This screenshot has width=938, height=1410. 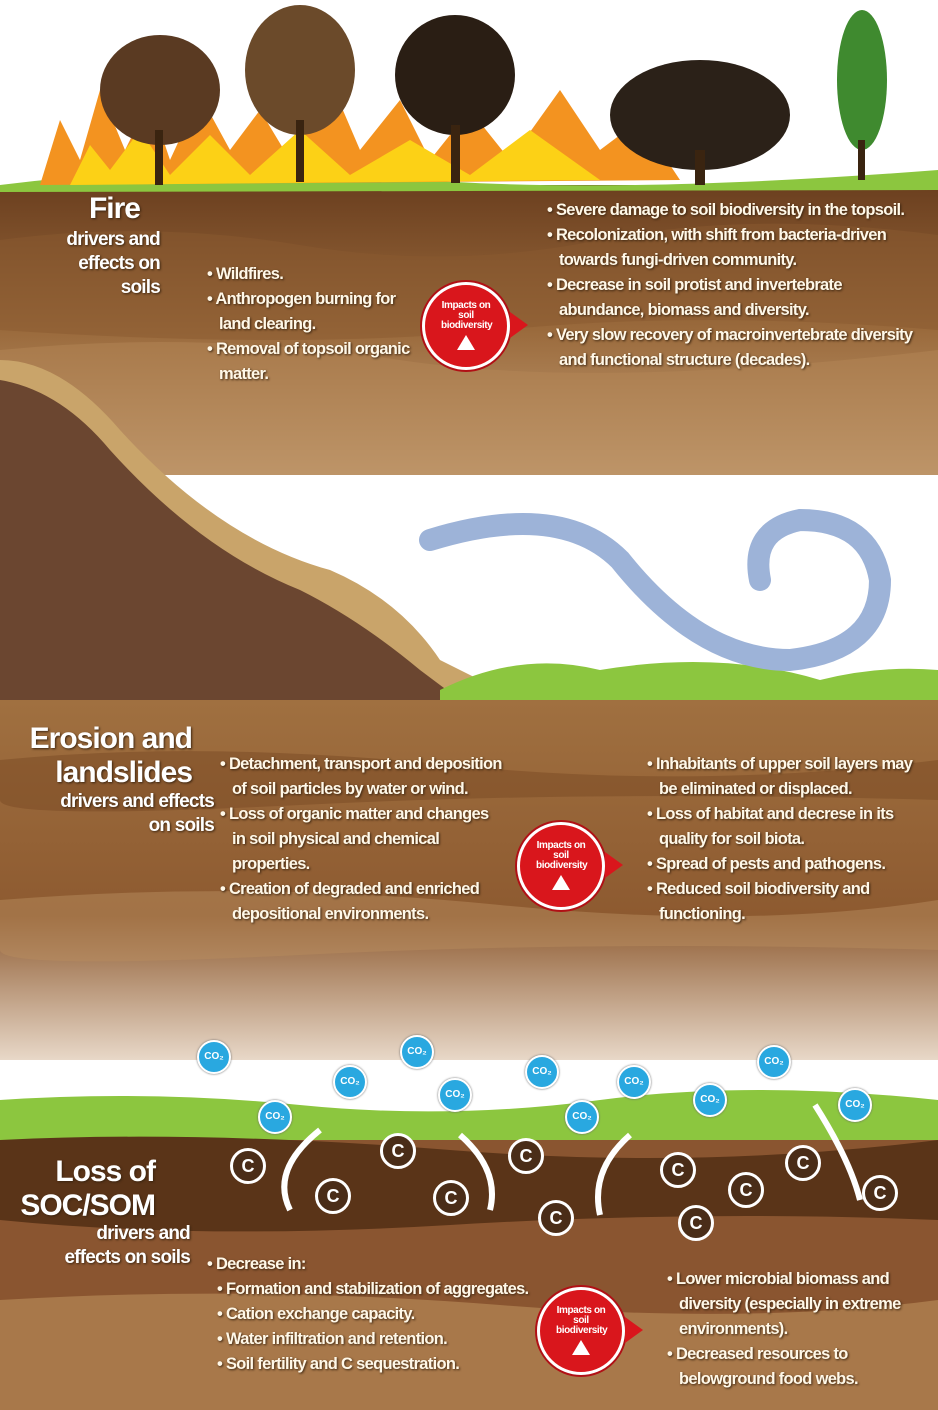 What do you see at coordinates (111, 755) in the screenshot?
I see `section-title: Erosion and landslides` at bounding box center [111, 755].